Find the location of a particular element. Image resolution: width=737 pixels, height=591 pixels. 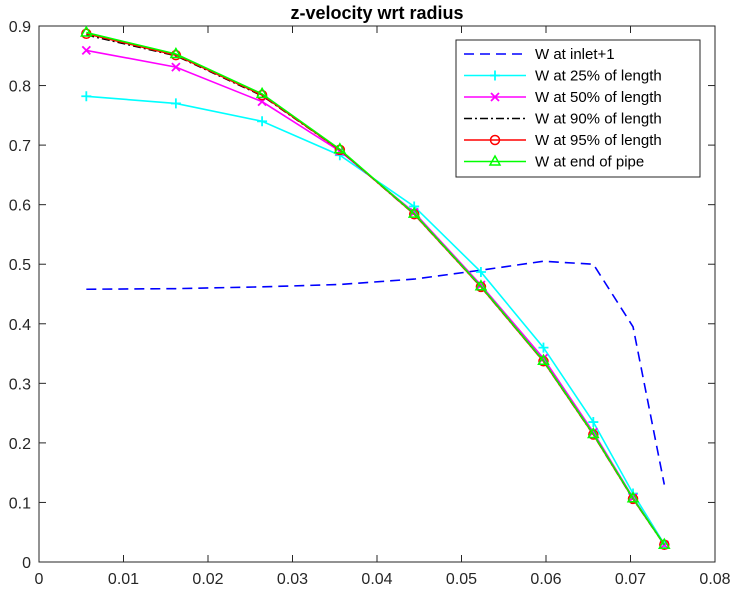

y-tick-label: 0.1 is located at coordinates (20, 503).